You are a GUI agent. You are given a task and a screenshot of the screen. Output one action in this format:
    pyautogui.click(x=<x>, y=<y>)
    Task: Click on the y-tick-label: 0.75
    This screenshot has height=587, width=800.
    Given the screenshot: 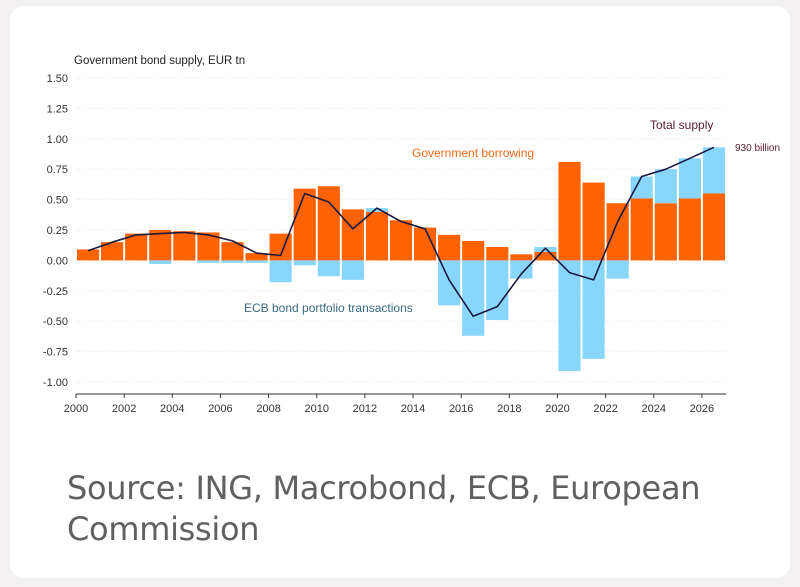 What is the action you would take?
    pyautogui.click(x=57, y=170)
    